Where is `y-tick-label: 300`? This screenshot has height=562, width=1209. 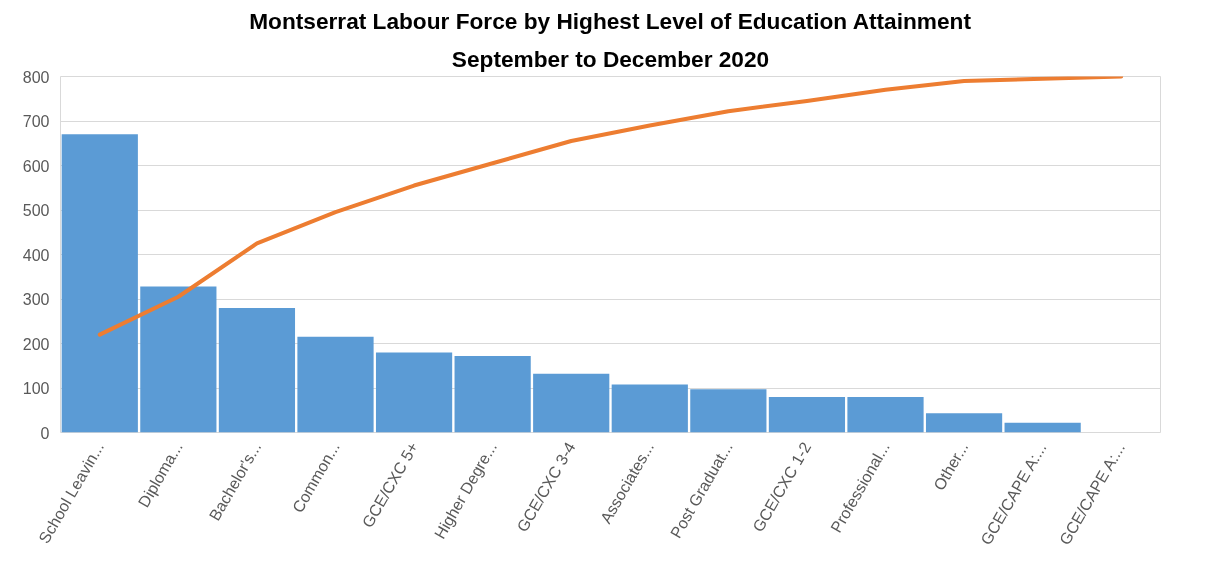 y-tick-label: 300 is located at coordinates (36, 299).